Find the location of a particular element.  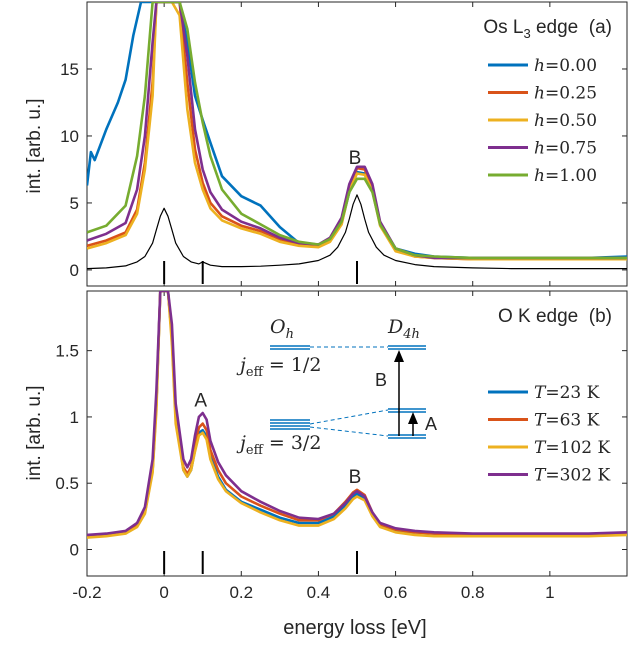

panel-a-ylabel: int. [arb. u.] is located at coordinates (34, 145).